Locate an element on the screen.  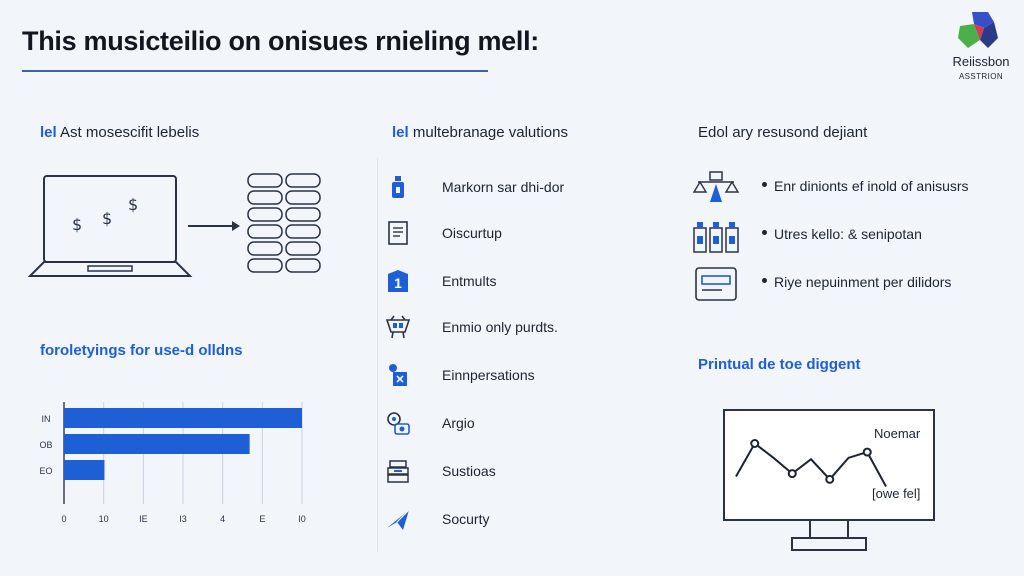
document-icon is located at coordinates (398, 233).